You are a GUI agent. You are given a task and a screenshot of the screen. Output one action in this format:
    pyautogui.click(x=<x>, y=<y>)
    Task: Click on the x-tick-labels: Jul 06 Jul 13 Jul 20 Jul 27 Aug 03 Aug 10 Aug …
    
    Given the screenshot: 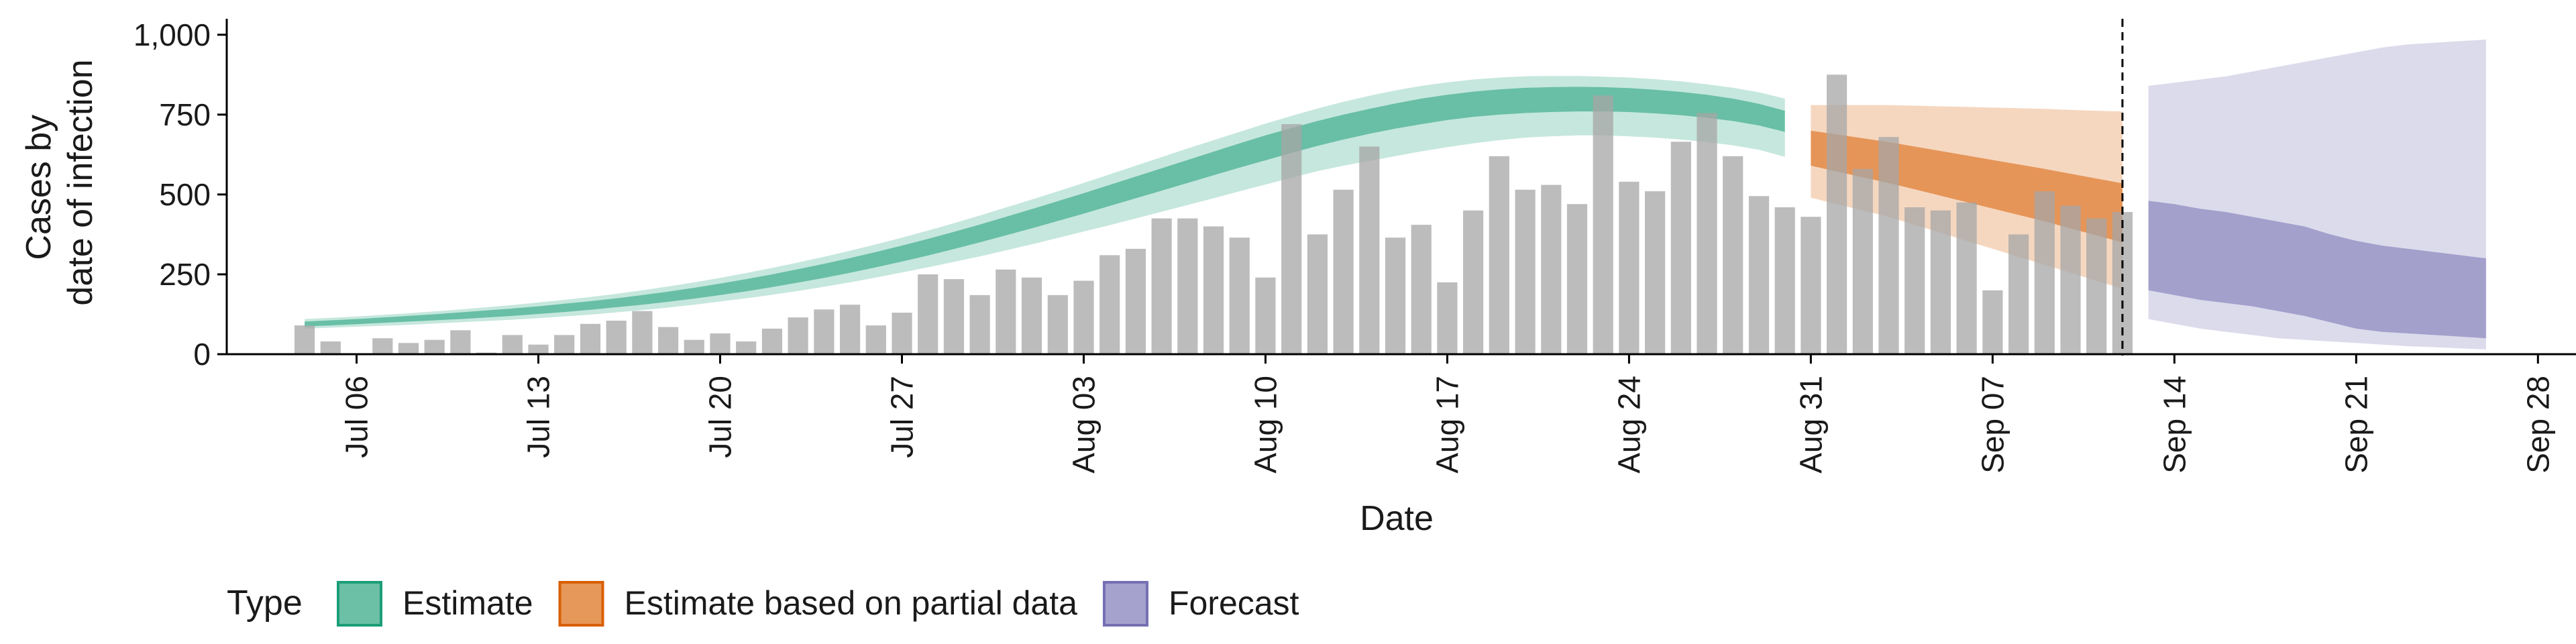 What is the action you would take?
    pyautogui.click(x=1447, y=425)
    